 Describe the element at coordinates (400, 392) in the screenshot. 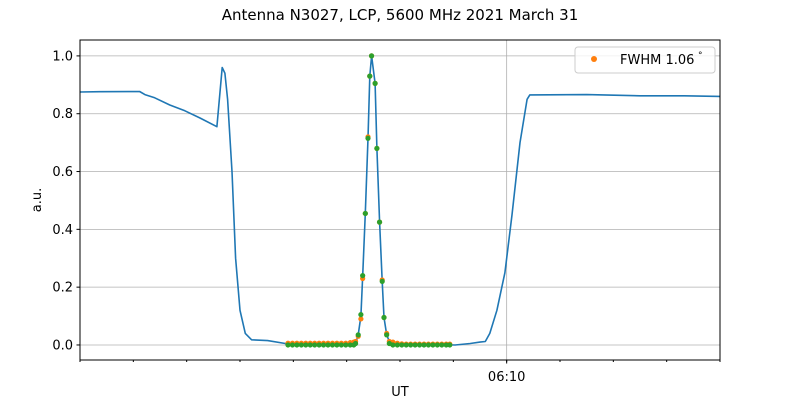

I see `x-axis-label: UT` at that location.